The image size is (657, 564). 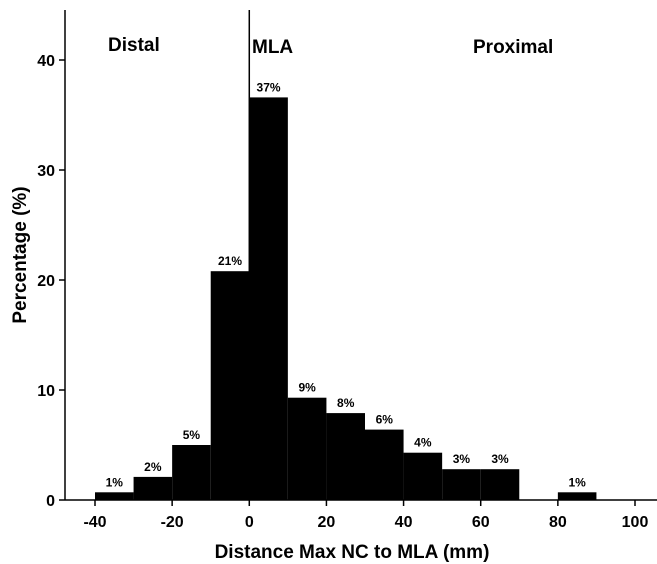 I want to click on y-ticks-group: 0 10 20 30 40, so click(x=51, y=281).